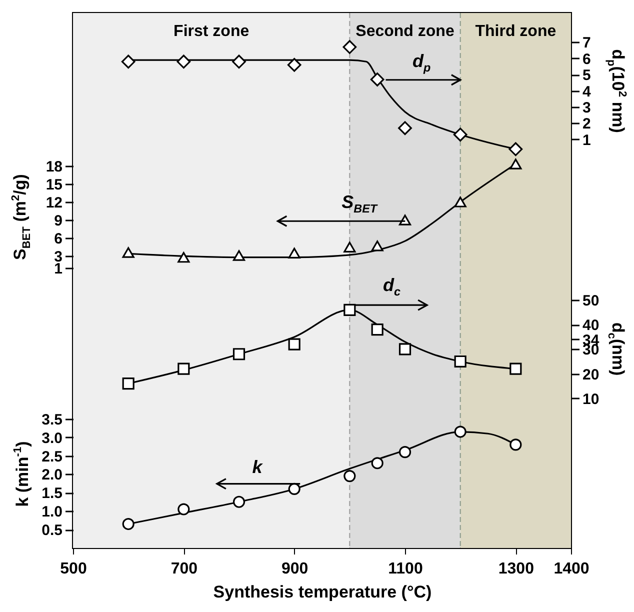 The width and height of the screenshot is (634, 612). Describe the element at coordinates (572, 569) in the screenshot. I see `x-tick-label: 1400` at that location.